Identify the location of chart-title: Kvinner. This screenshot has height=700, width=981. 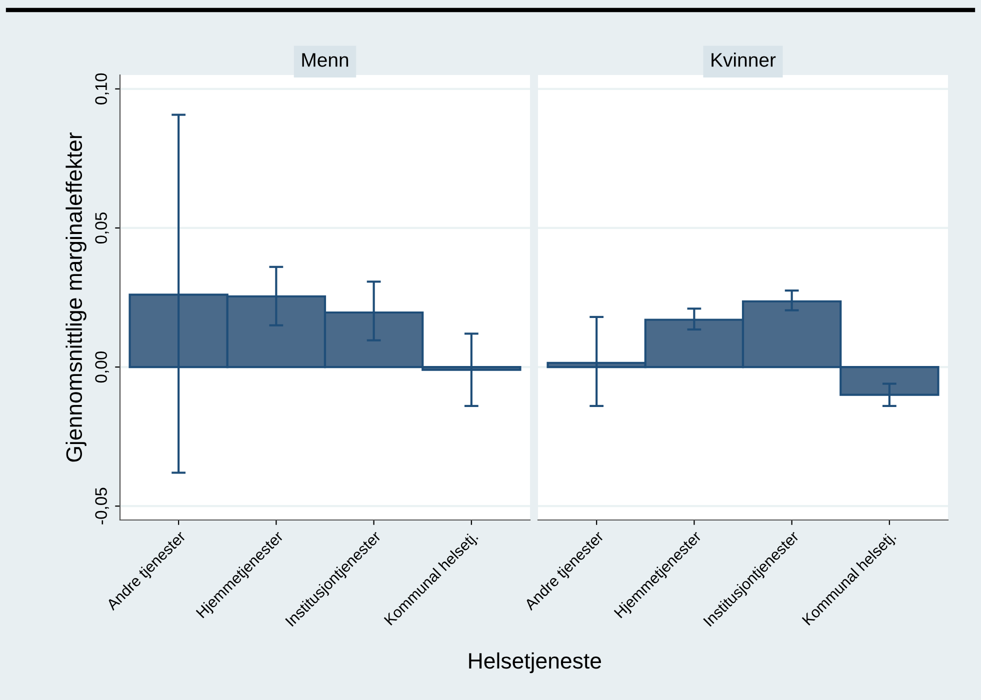
(744, 59).